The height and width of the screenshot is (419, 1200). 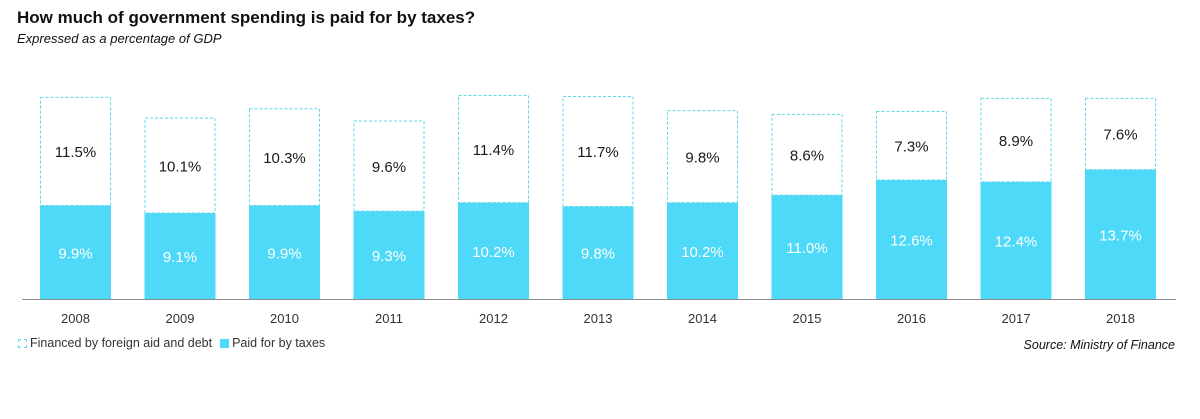 What do you see at coordinates (121, 343) in the screenshot?
I see `legend-label-financed: Financed by foreign aid and debt` at bounding box center [121, 343].